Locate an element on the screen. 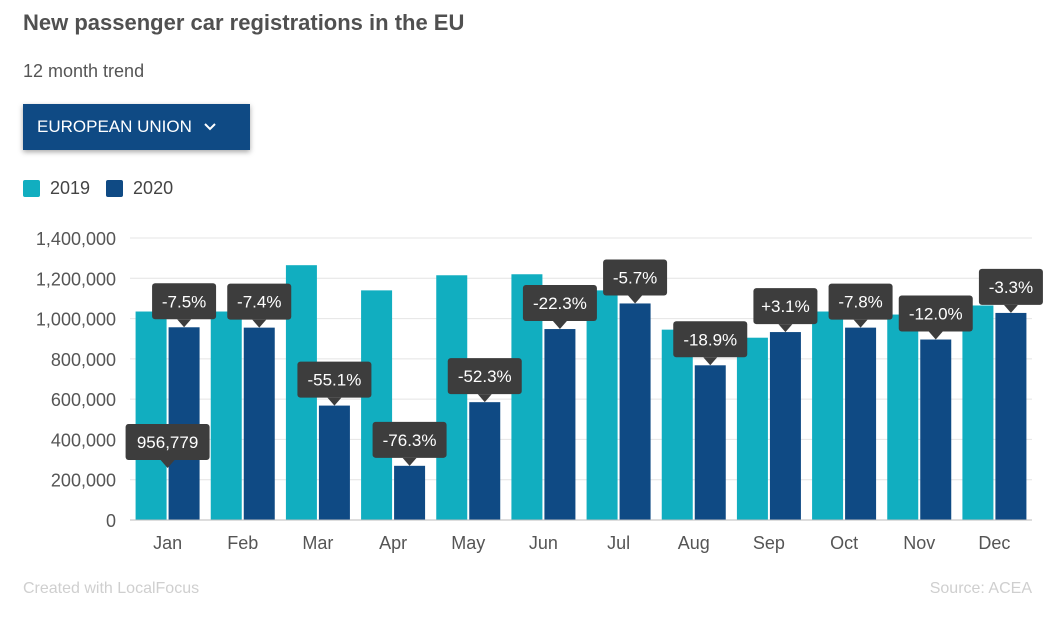 This screenshot has height=618, width=1054. change-label-nov-pointer is located at coordinates (935, 335).